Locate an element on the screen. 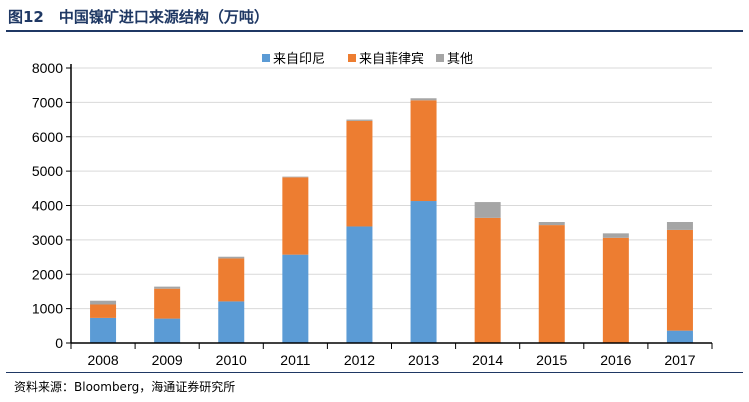 Image resolution: width=749 pixels, height=402 pixels. source-note: 资料来源：Bloomberg，海通证券研究所 is located at coordinates (125, 387).